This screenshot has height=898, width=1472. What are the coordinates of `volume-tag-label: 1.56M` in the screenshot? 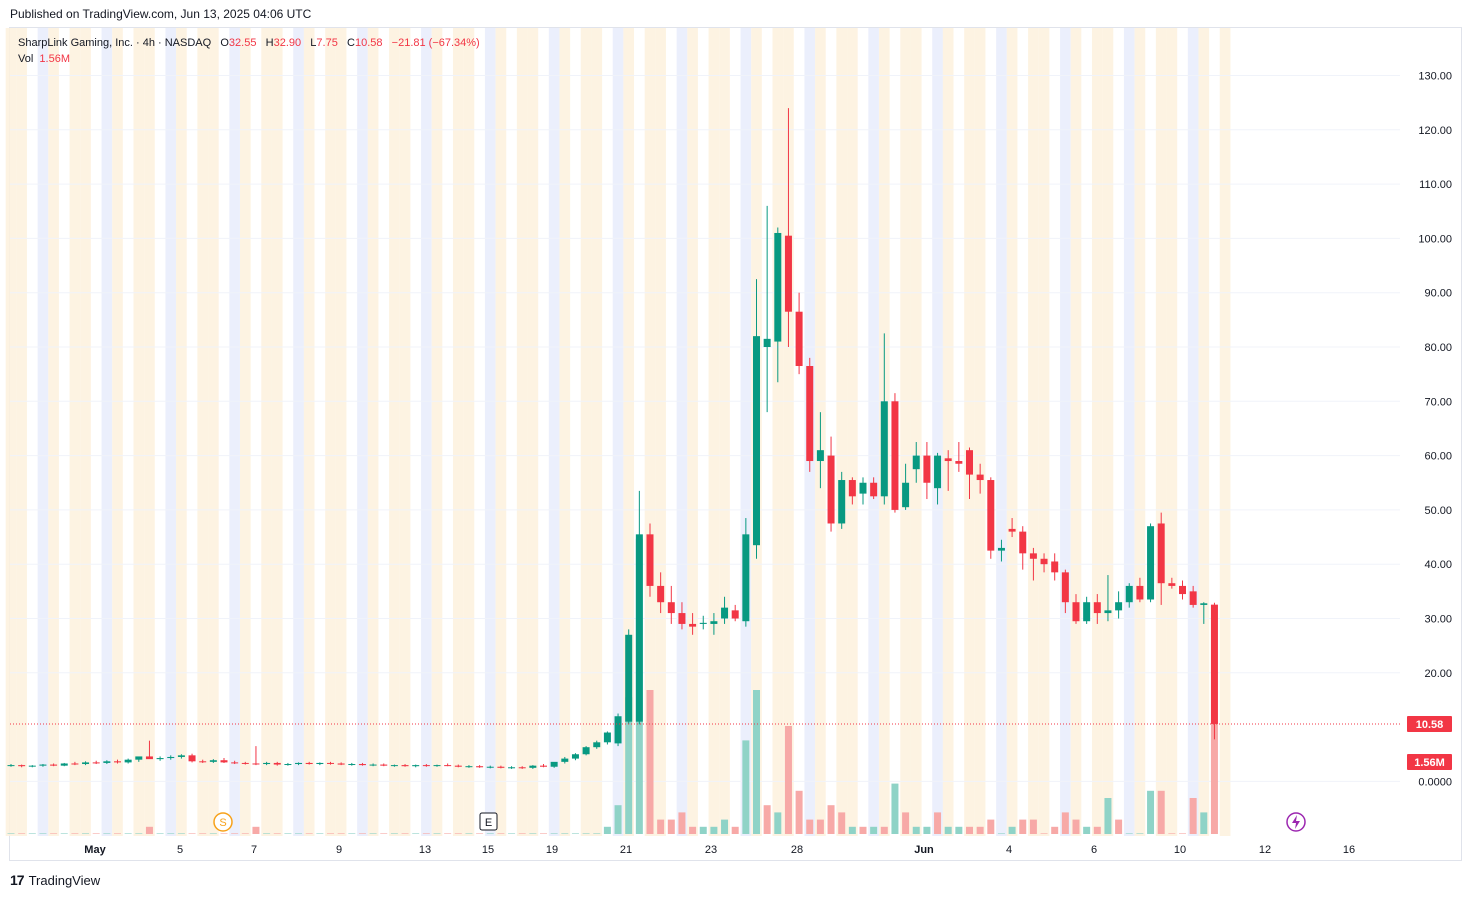 It's located at (1429, 763).